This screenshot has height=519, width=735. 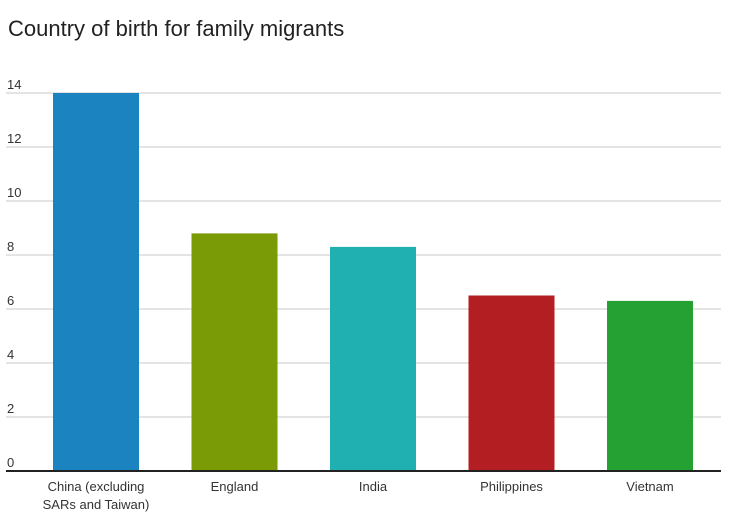 What do you see at coordinates (14, 192) in the screenshot?
I see `y-tick-label: 10` at bounding box center [14, 192].